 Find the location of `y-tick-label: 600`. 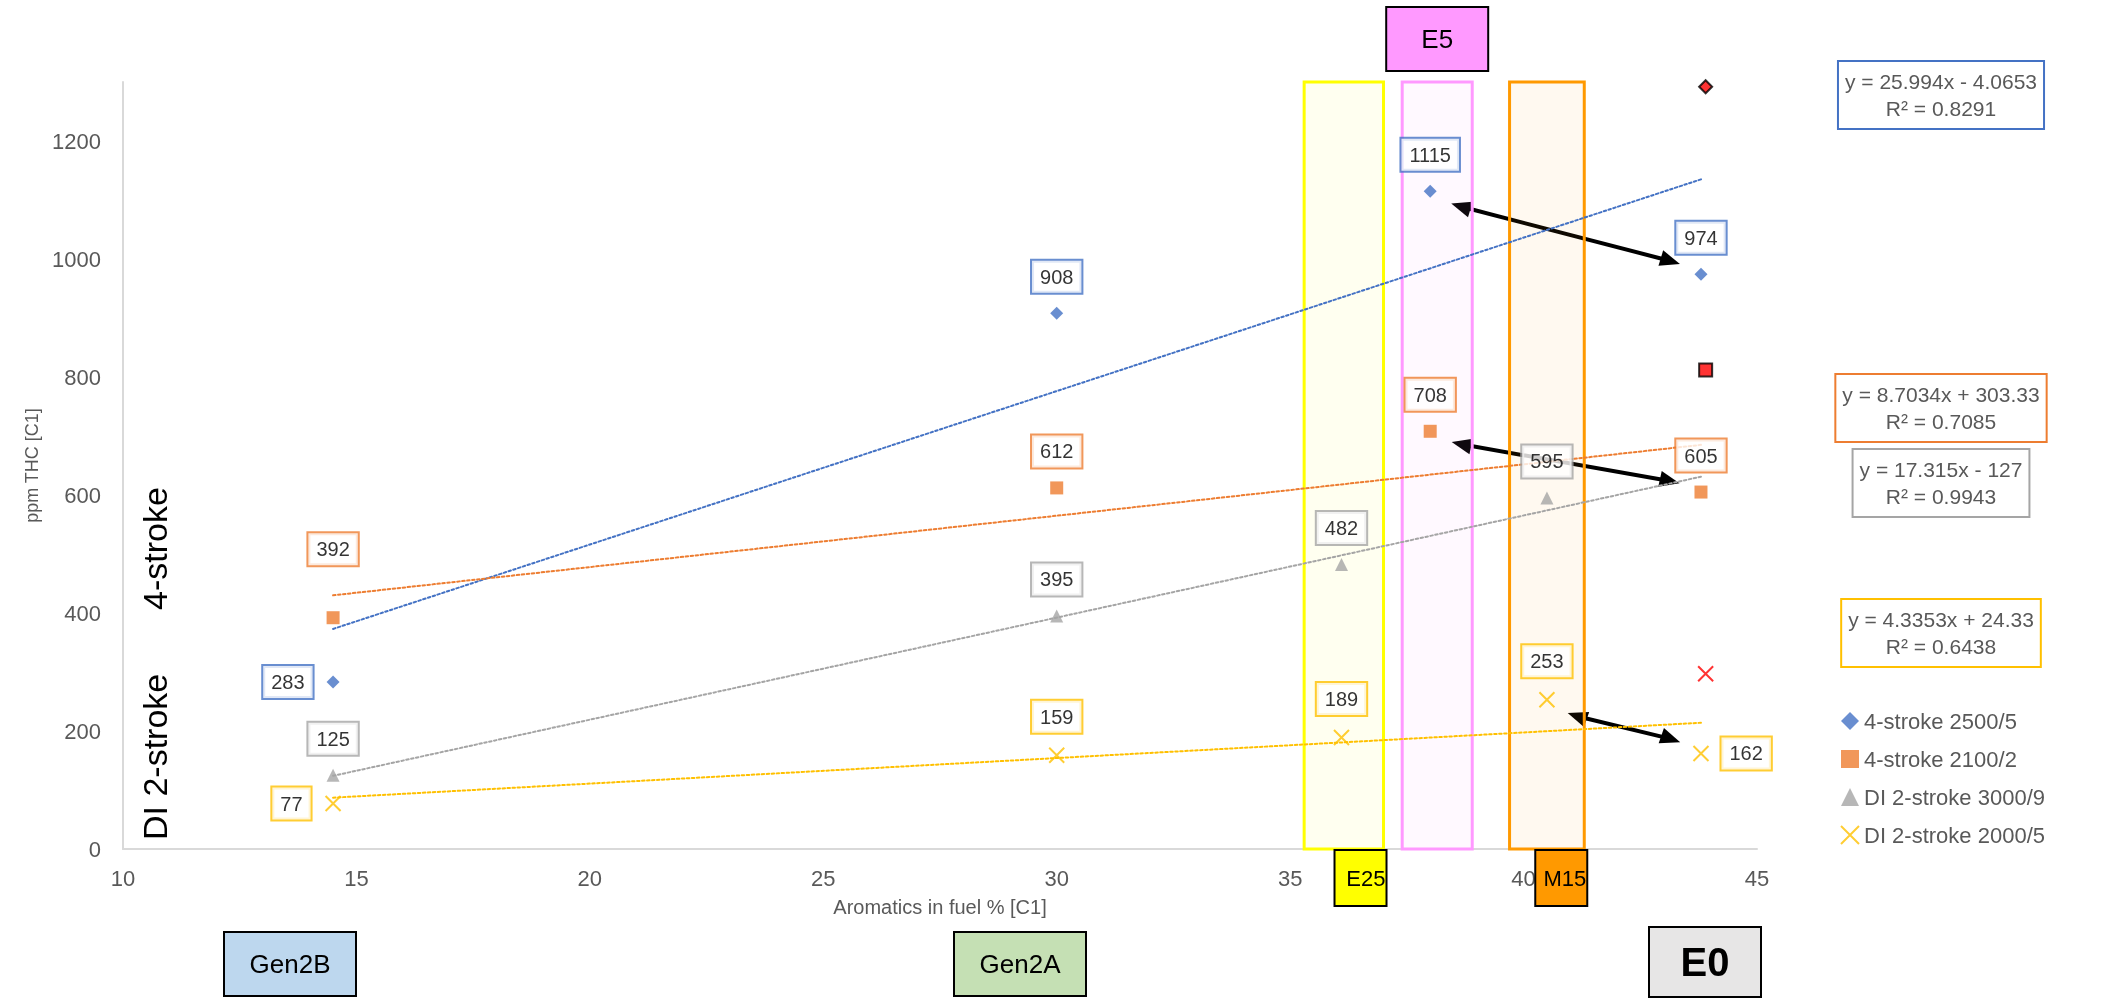

y-tick-label: 600 is located at coordinates (82, 495).